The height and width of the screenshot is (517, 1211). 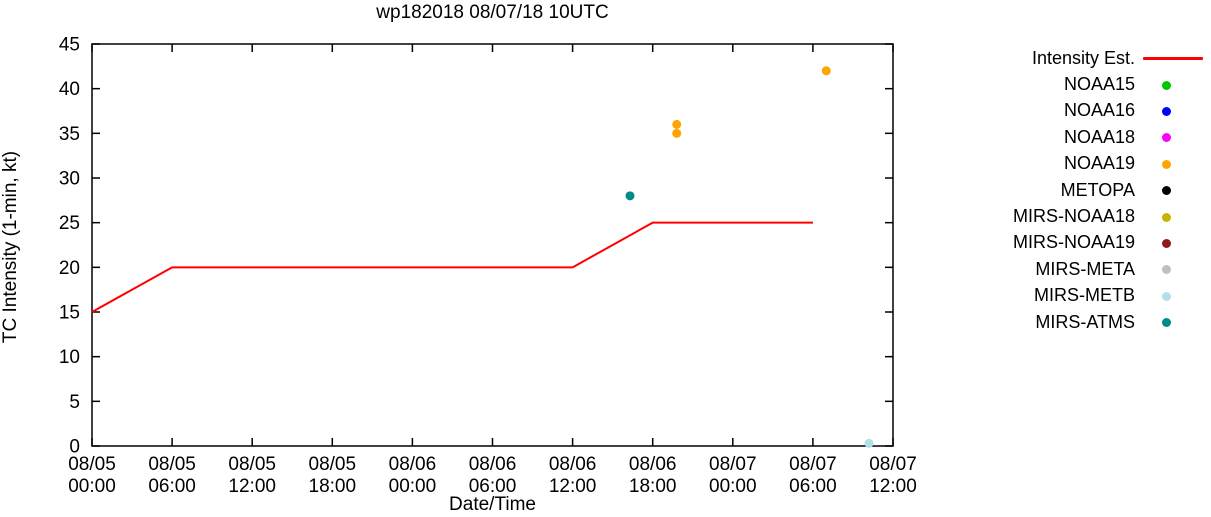 I want to click on legend-item: MIRS-ATMS, so click(x=1080, y=322).